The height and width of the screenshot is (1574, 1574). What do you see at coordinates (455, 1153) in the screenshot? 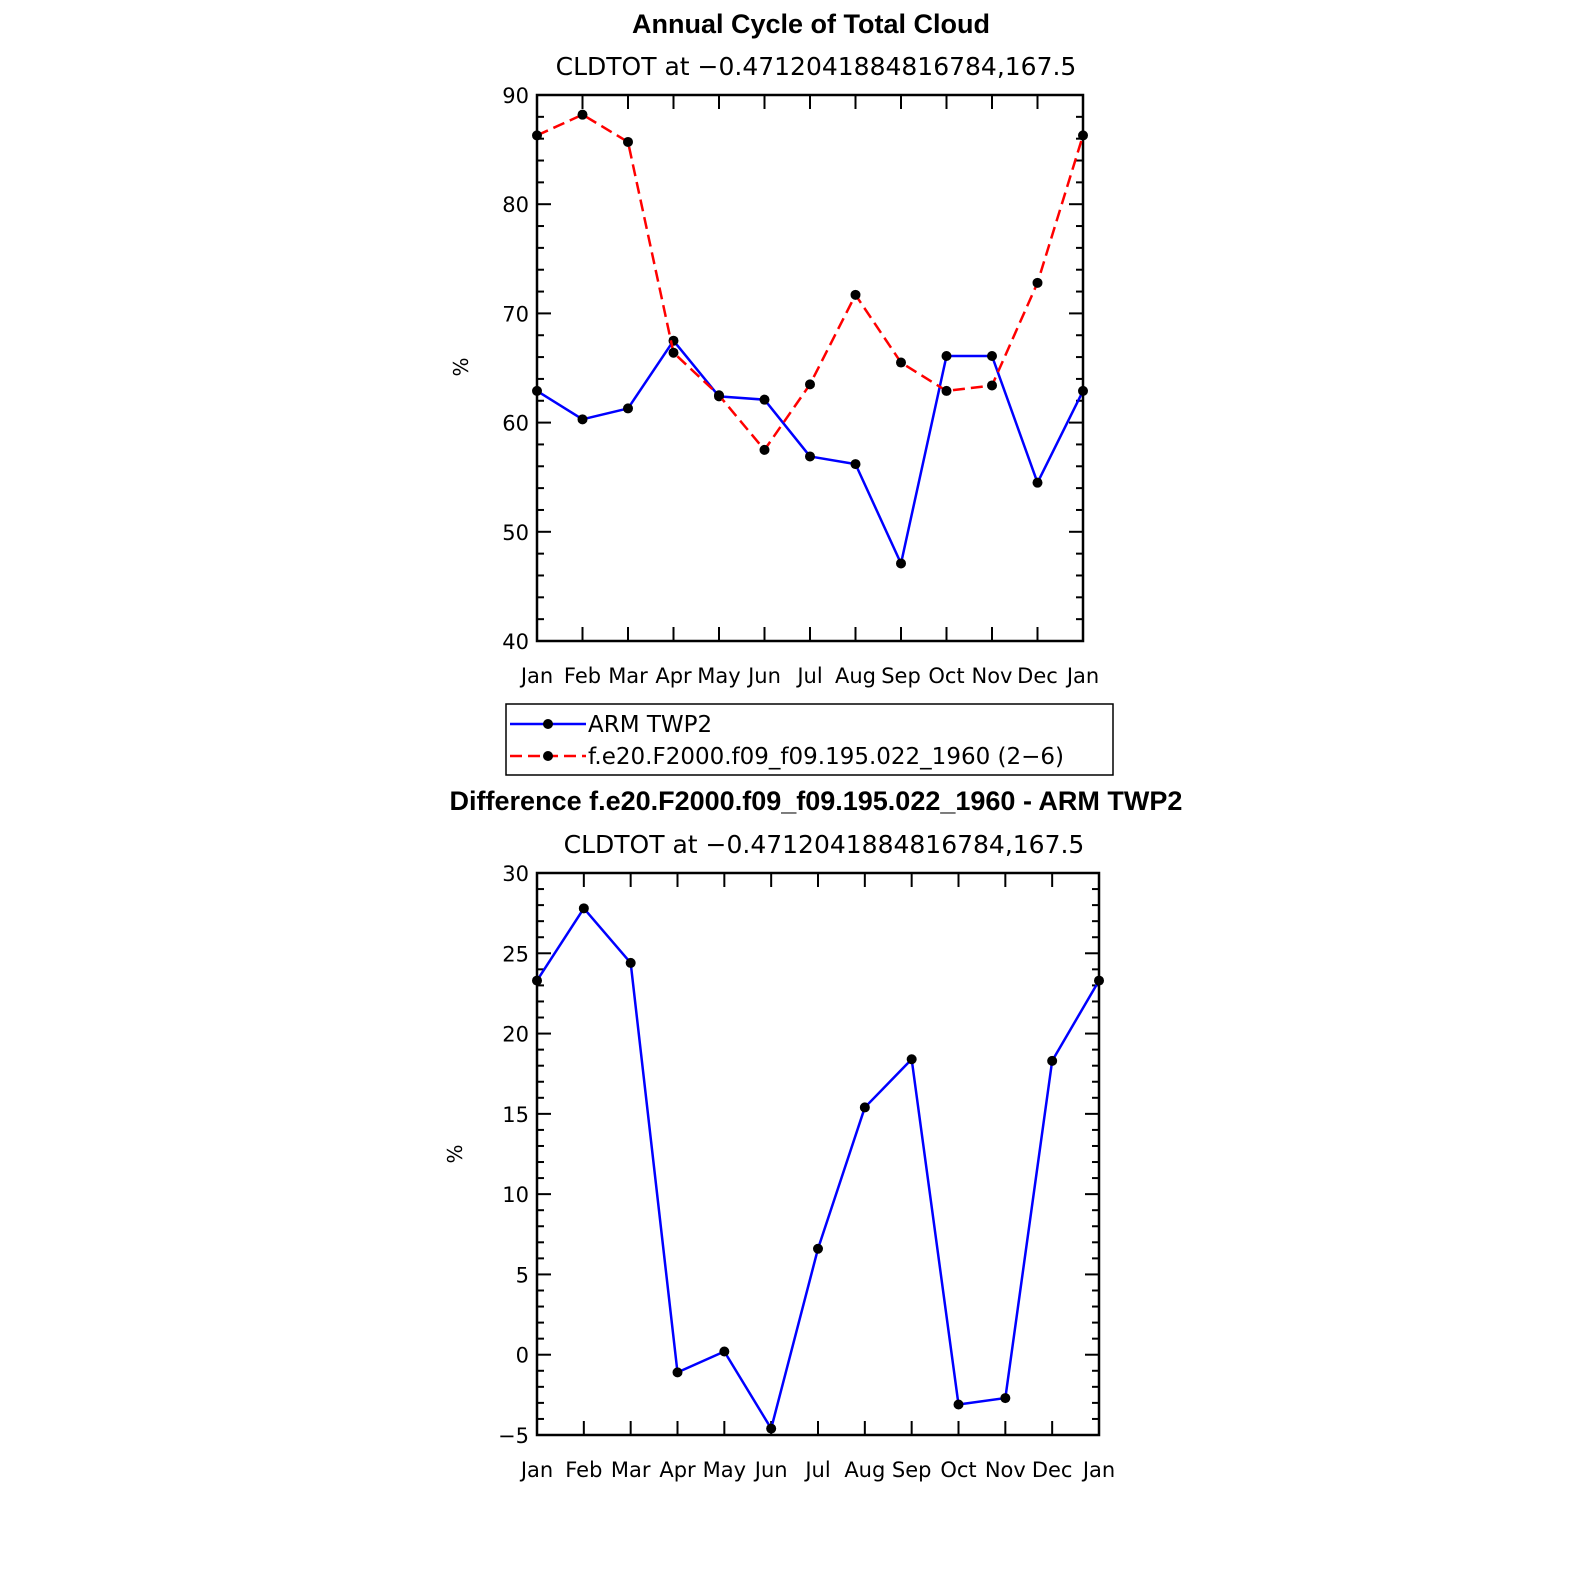
I see `chart2-y-axis-label: %` at bounding box center [455, 1153].